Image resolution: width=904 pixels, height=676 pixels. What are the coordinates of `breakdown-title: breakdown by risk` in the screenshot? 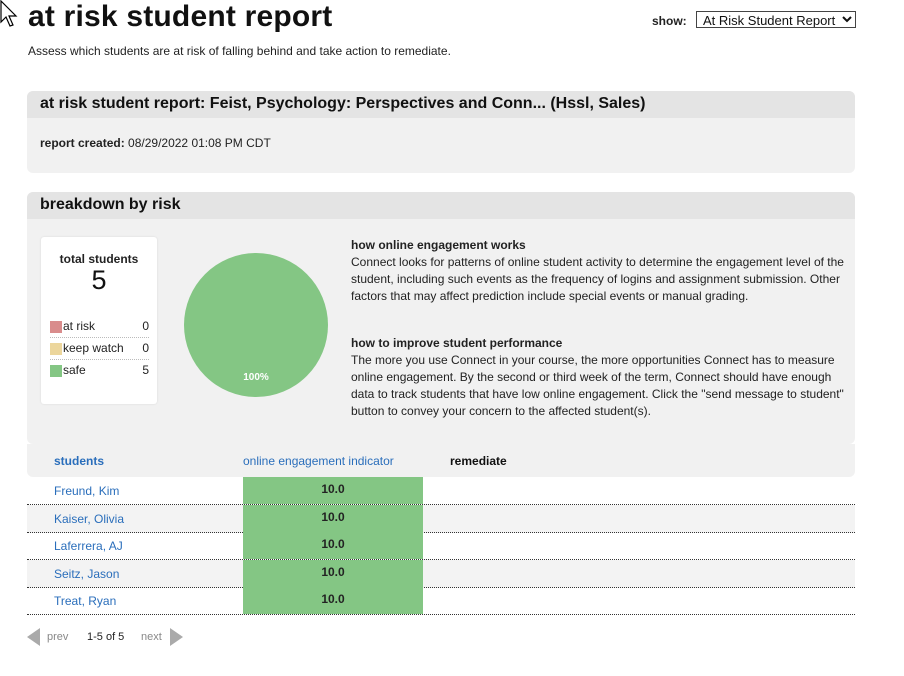 It's located at (441, 205).